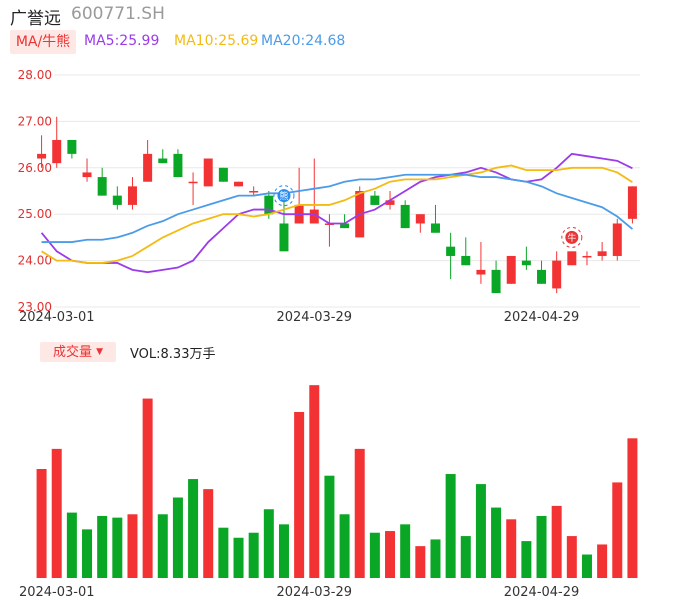 This screenshot has height=606, width=686. What do you see at coordinates (72, 352) in the screenshot?
I see `volume-tag-label: 成交量` at bounding box center [72, 352].